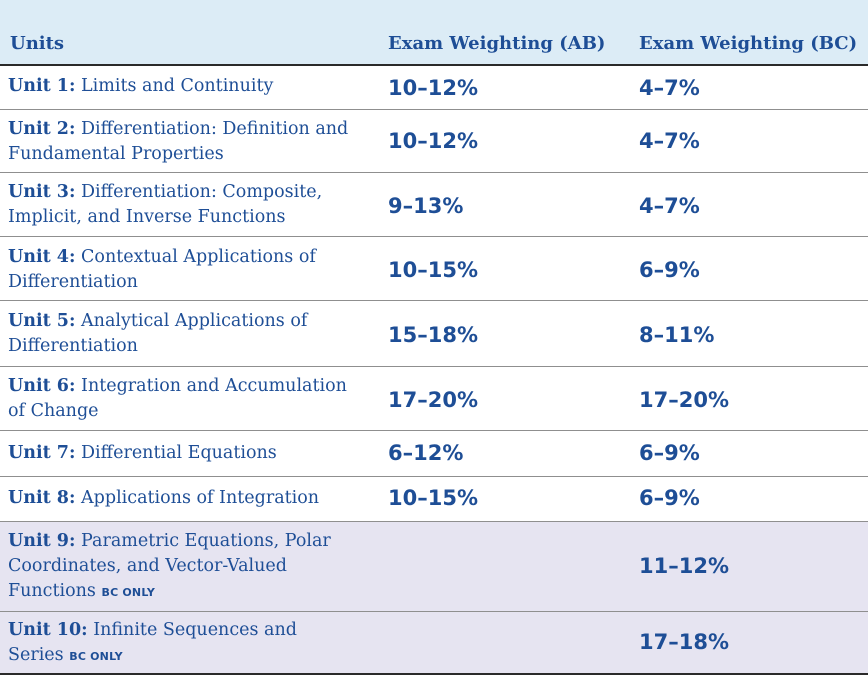 The width and height of the screenshot is (868, 678). What do you see at coordinates (48, 630) in the screenshot?
I see `unit-number: Unit 10:` at bounding box center [48, 630].